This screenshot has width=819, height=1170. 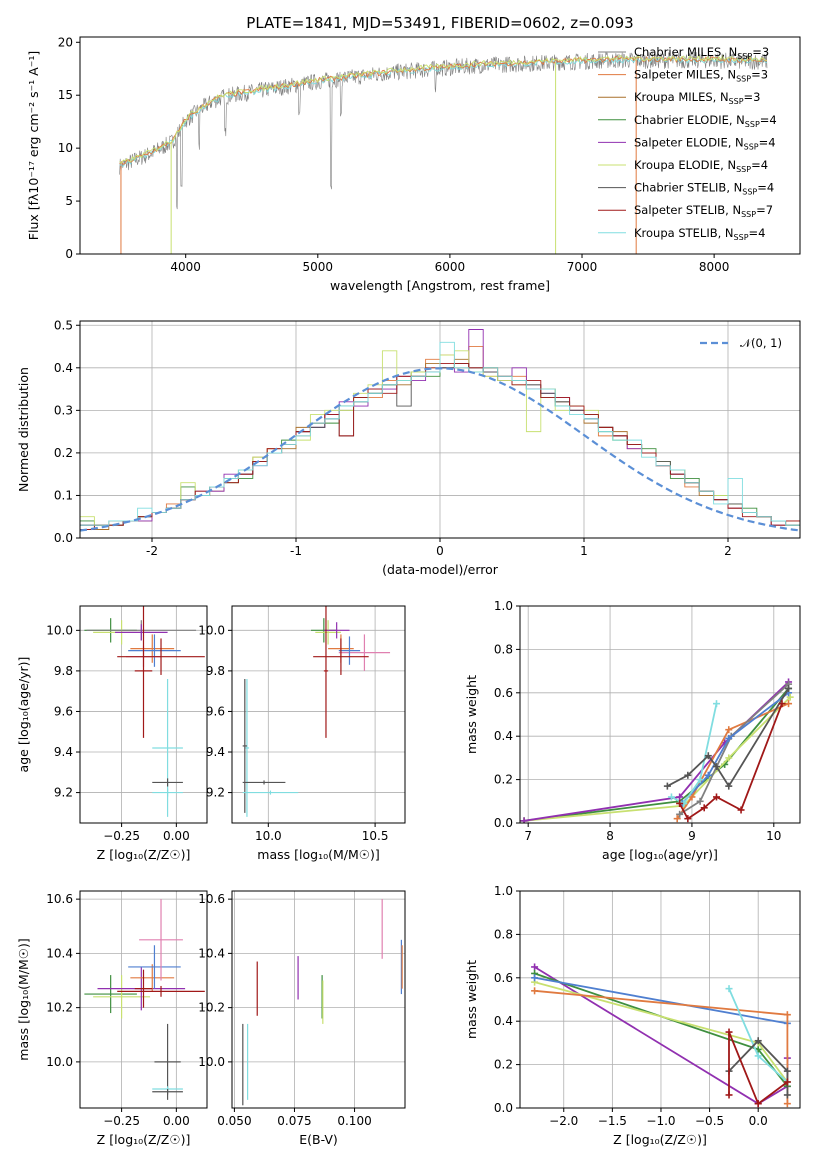 I want to click on y-tick-label: 10.2, so click(x=59, y=1008).